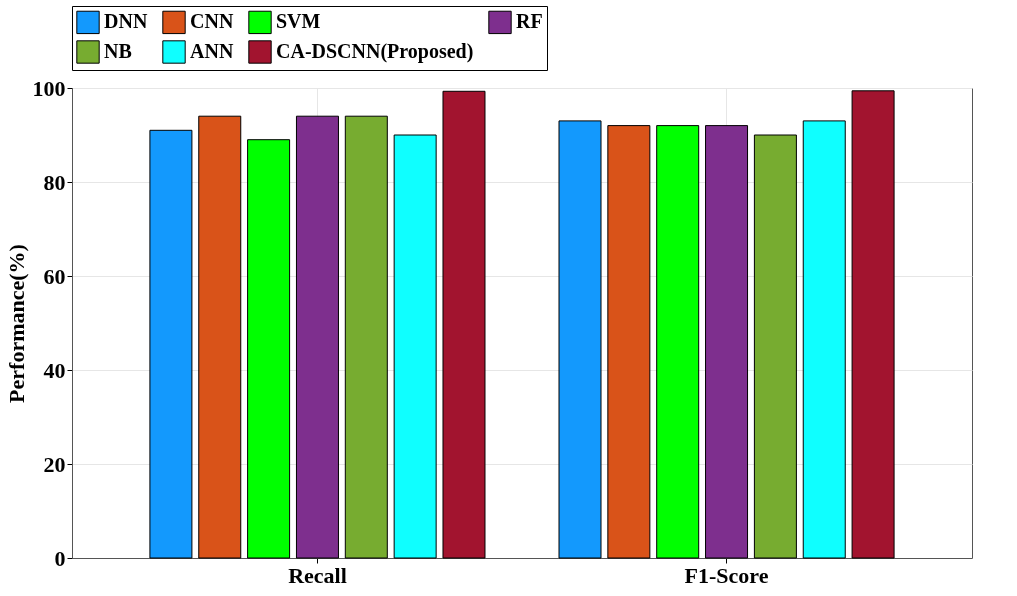 This screenshot has height=596, width=1017. What do you see at coordinates (16, 323) in the screenshot?
I see `y-axis-title: Performance(%)` at bounding box center [16, 323].